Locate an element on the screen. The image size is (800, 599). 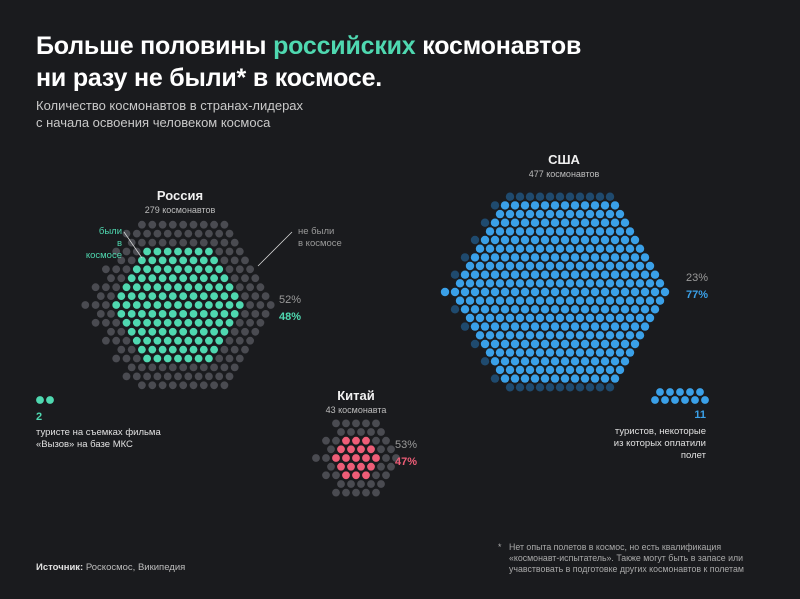
usa-not-flown-pct: 23% is located at coordinates (697, 278).